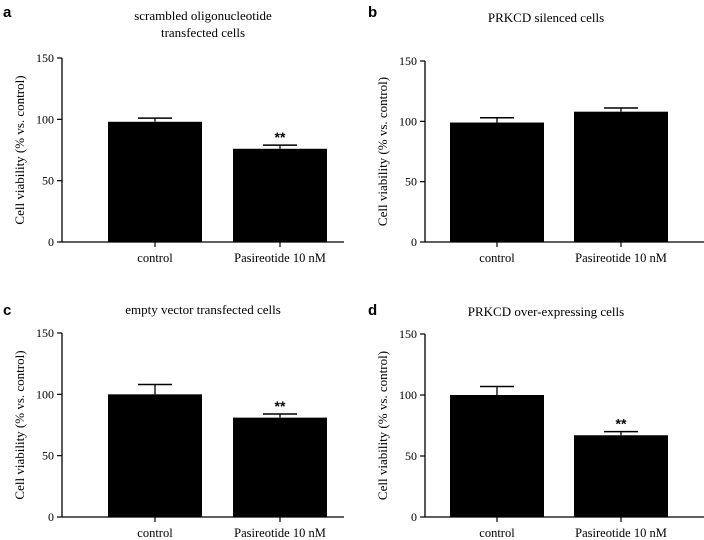 Image resolution: width=704 pixels, height=540 pixels. Describe the element at coordinates (7, 12) in the screenshot. I see `panel-letter: a` at that location.